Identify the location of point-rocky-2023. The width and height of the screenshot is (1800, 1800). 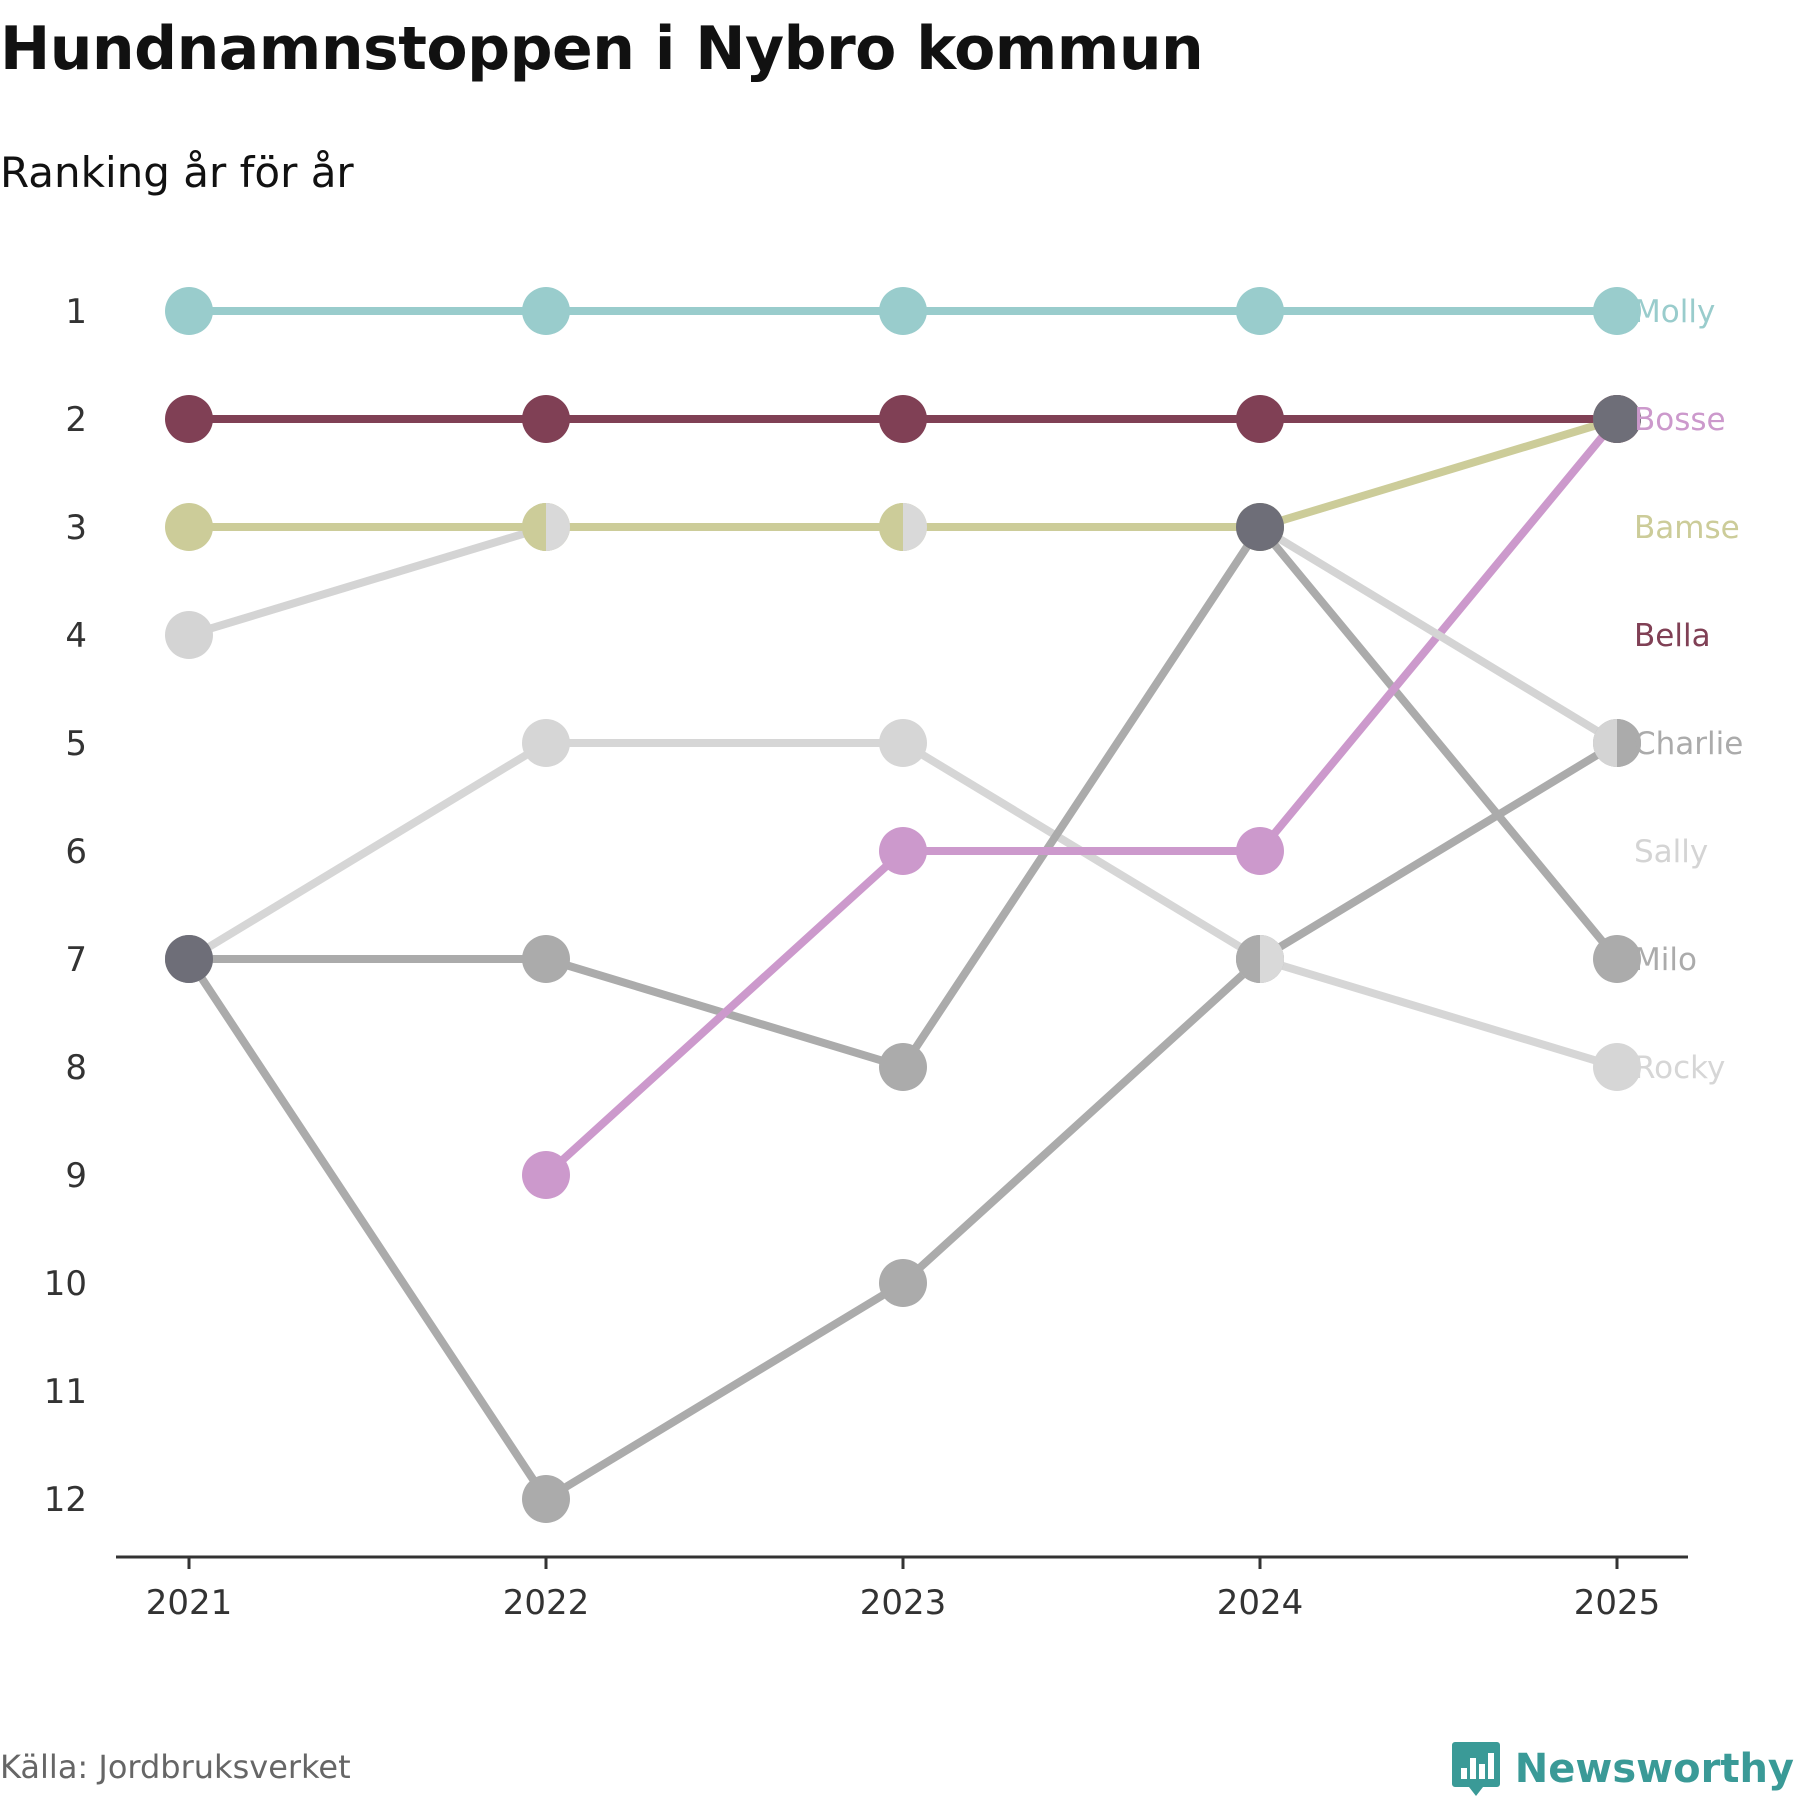
(903, 743).